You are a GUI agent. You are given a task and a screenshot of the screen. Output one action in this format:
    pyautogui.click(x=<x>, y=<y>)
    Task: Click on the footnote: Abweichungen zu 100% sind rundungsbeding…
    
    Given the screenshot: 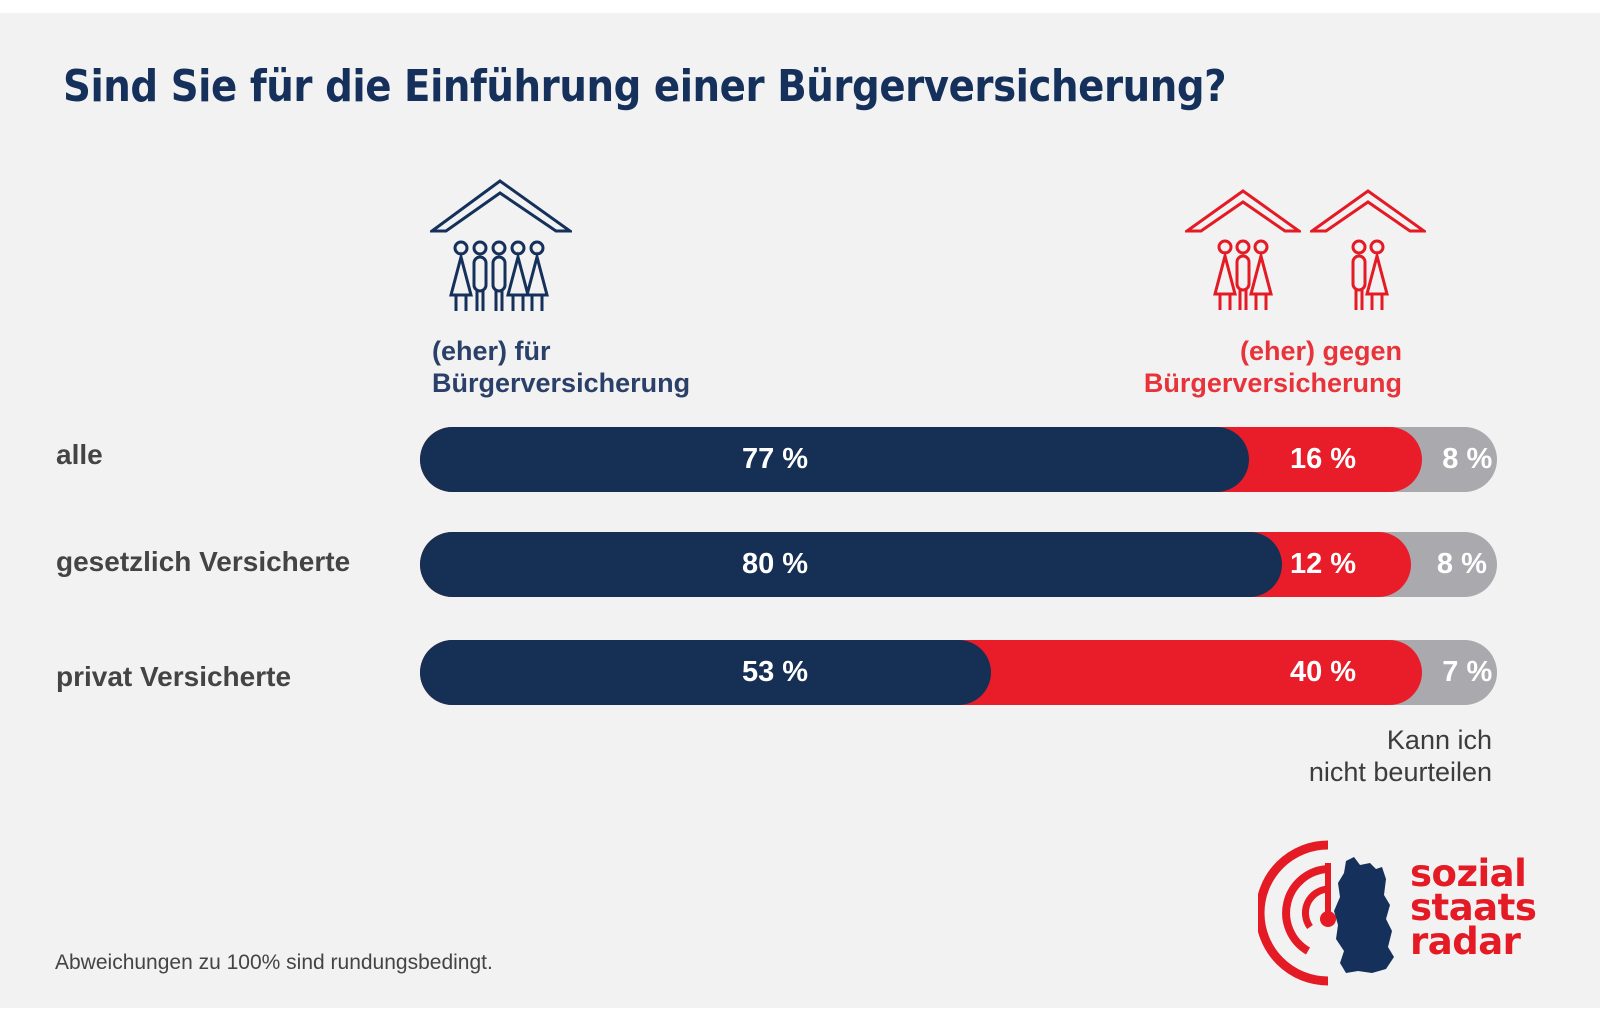 What is the action you would take?
    pyautogui.click(x=274, y=962)
    